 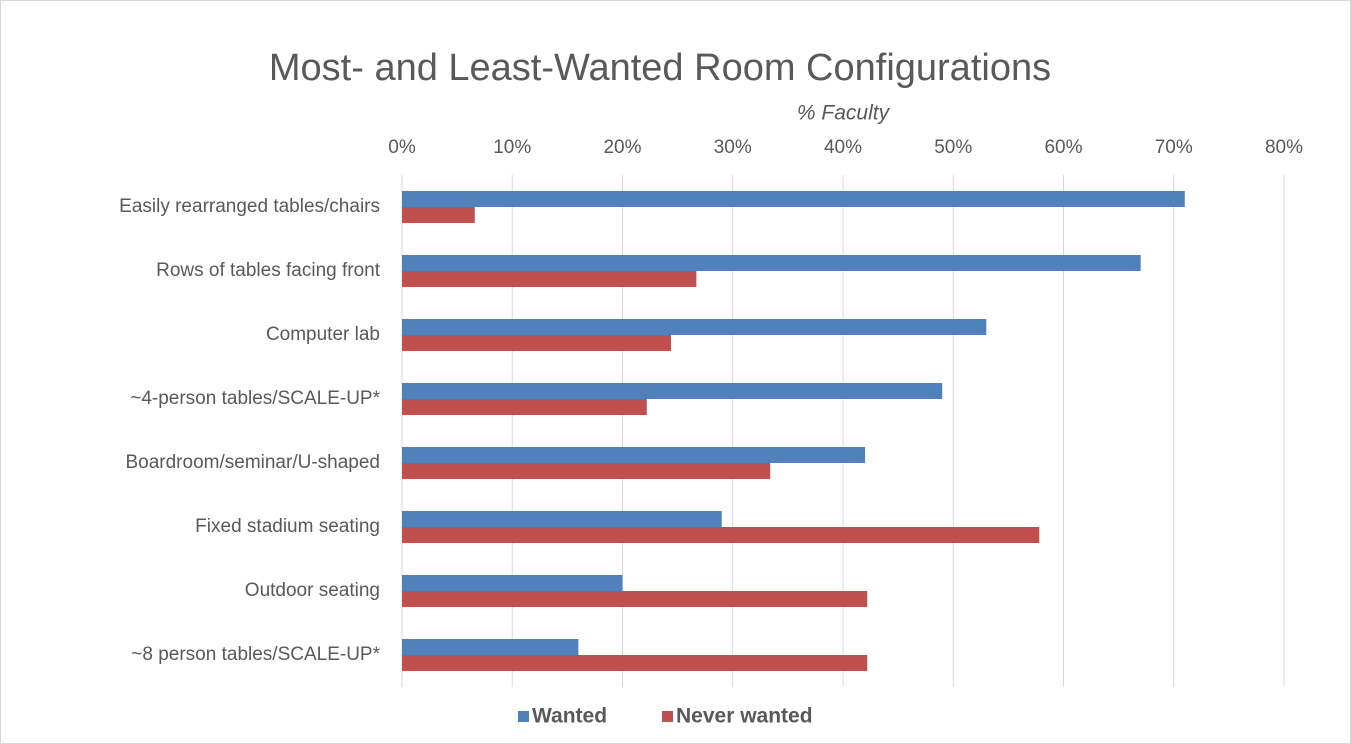 I want to click on y-tick-label: ~8 person tables/SCALE-UP*, so click(x=255, y=654).